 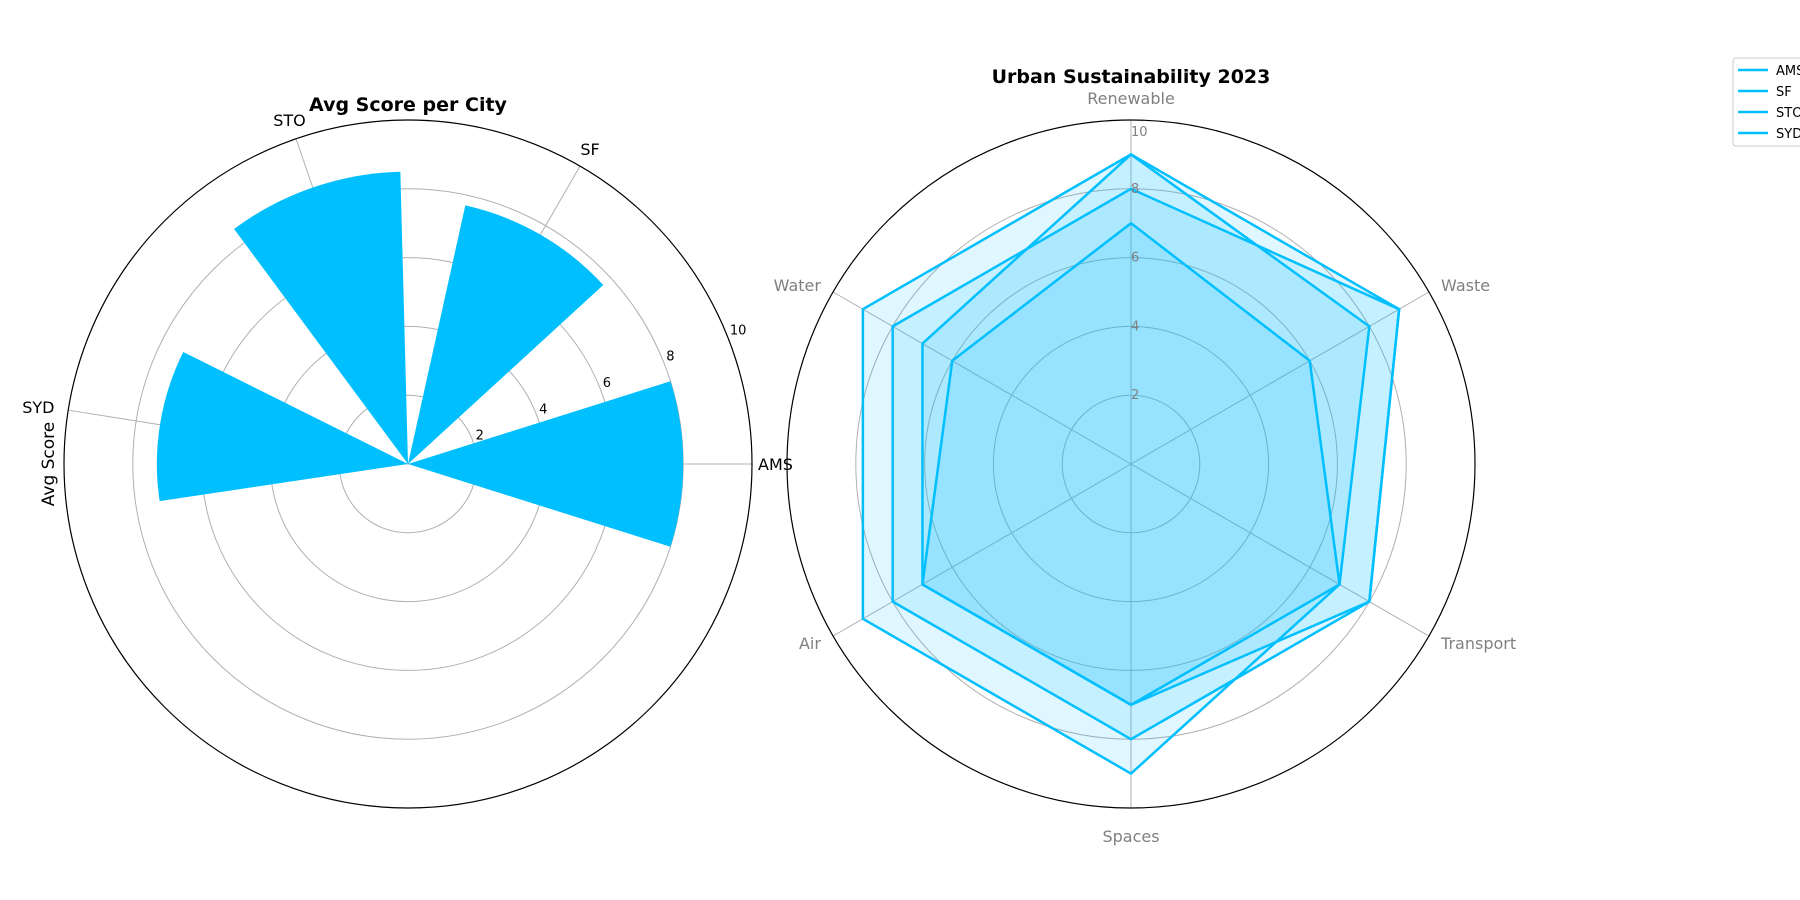 What do you see at coordinates (1130, 836) in the screenshot?
I see `radar-axis-label: Spaces` at bounding box center [1130, 836].